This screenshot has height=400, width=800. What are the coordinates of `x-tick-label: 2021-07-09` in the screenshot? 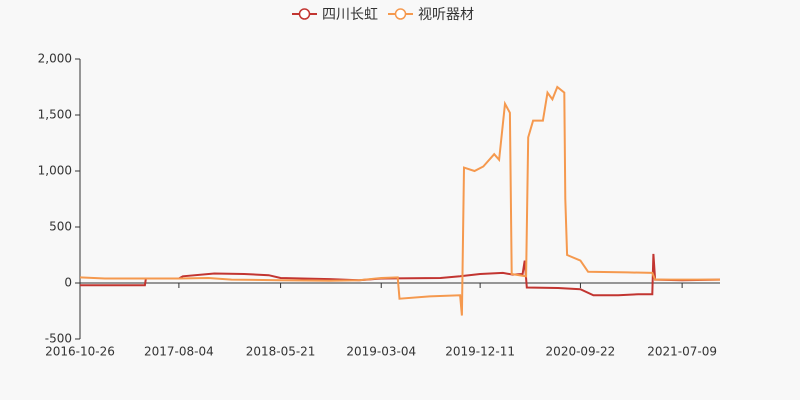 It's located at (682, 352).